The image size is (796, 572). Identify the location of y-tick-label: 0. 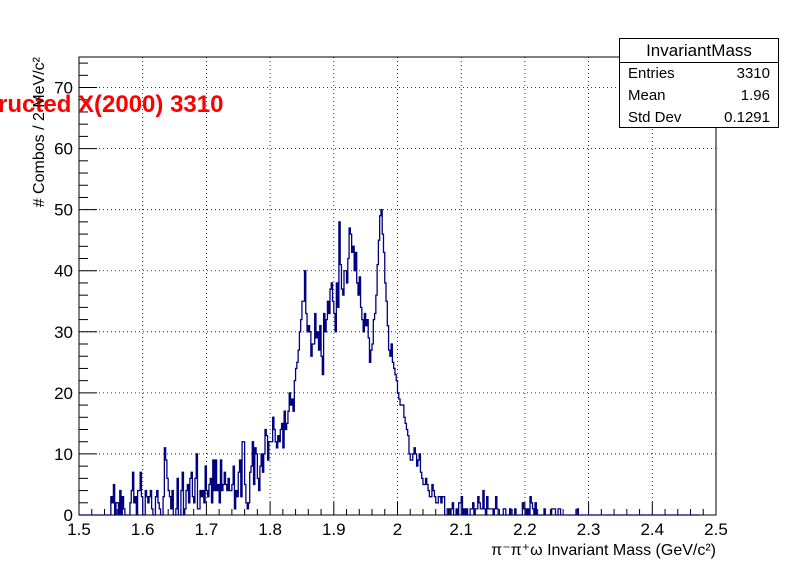
(68, 515).